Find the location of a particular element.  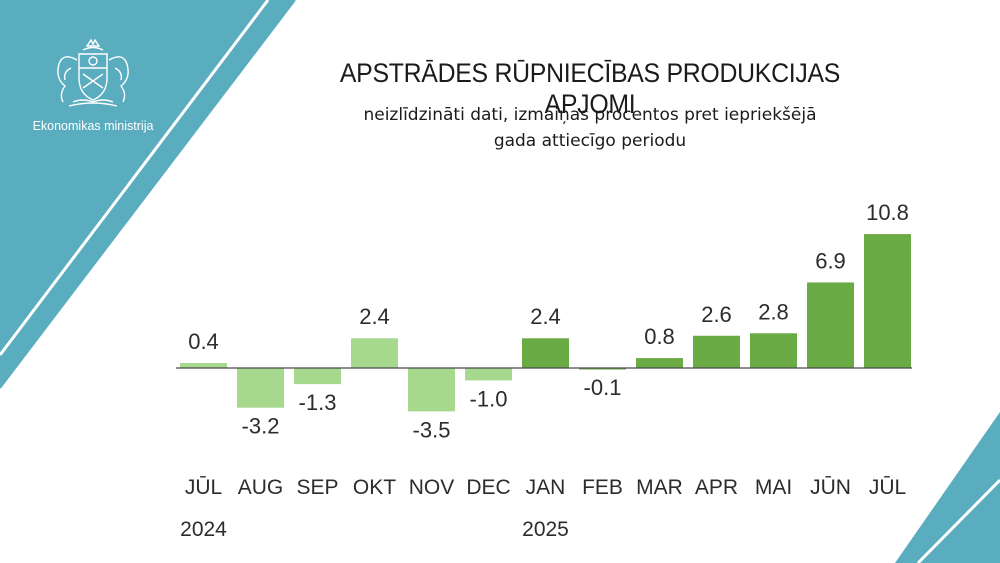

chart-title: APSTRĀDES RŪPNIECĪBAS PRODUKCIJAS APJOMI is located at coordinates (590, 88).